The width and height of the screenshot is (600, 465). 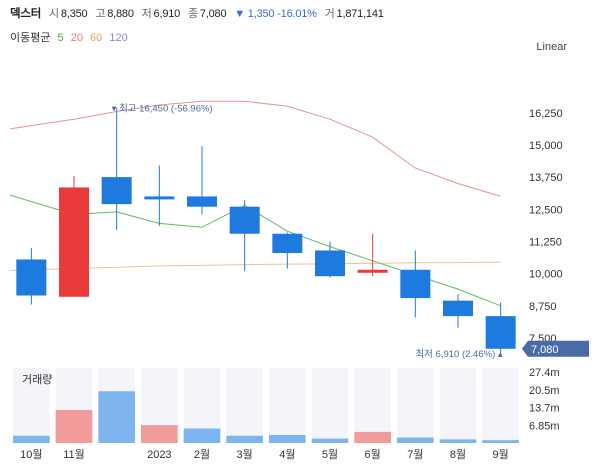 What do you see at coordinates (159, 455) in the screenshot?
I see `x-axis-label: 2023` at bounding box center [159, 455].